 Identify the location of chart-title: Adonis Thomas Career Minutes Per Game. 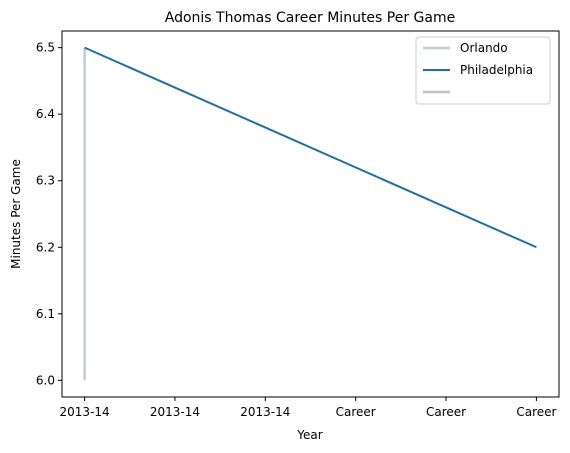
(310, 18).